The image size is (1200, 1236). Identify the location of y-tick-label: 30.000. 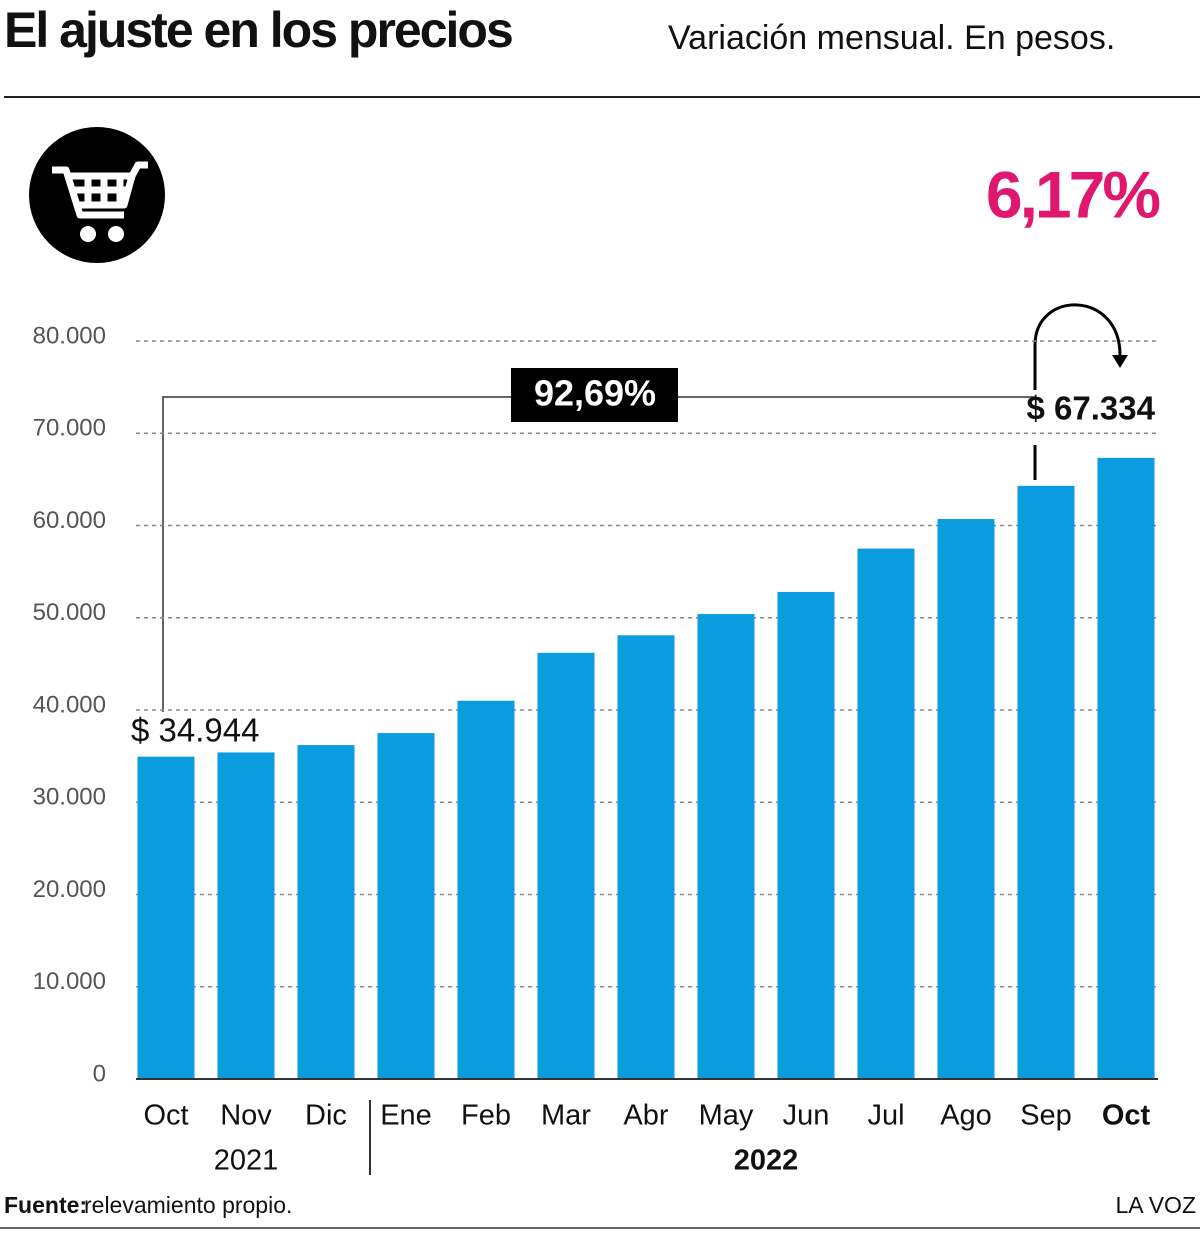
(69, 797).